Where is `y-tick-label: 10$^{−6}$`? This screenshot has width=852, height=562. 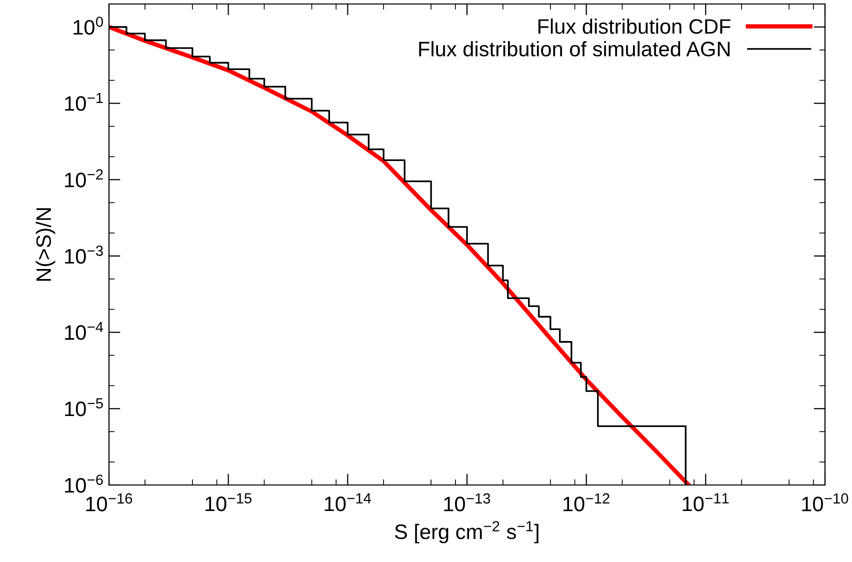 y-tick-label: 10$^{−6}$ is located at coordinates (84, 483).